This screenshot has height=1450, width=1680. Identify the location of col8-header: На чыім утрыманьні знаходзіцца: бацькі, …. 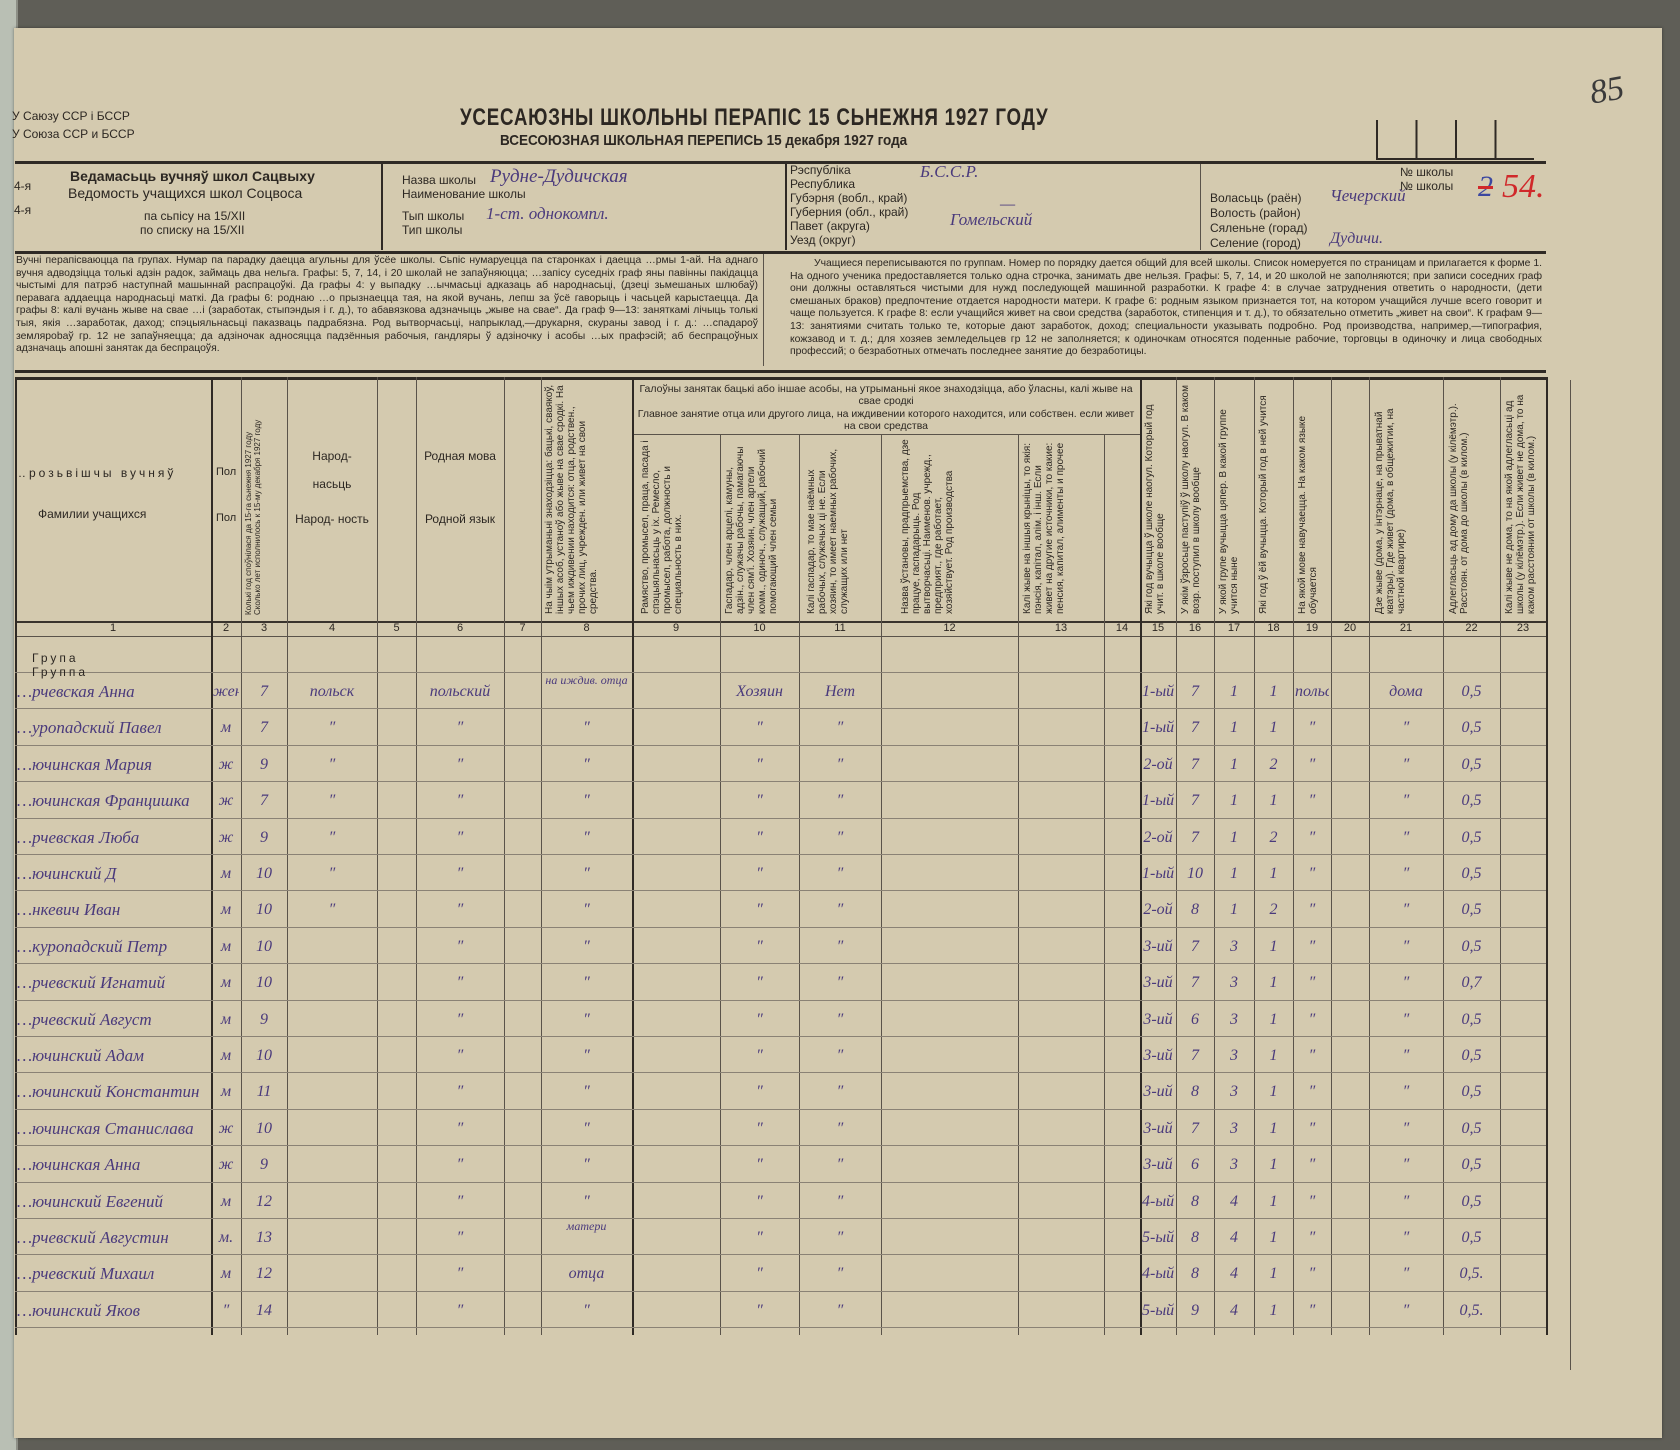
(571, 499).